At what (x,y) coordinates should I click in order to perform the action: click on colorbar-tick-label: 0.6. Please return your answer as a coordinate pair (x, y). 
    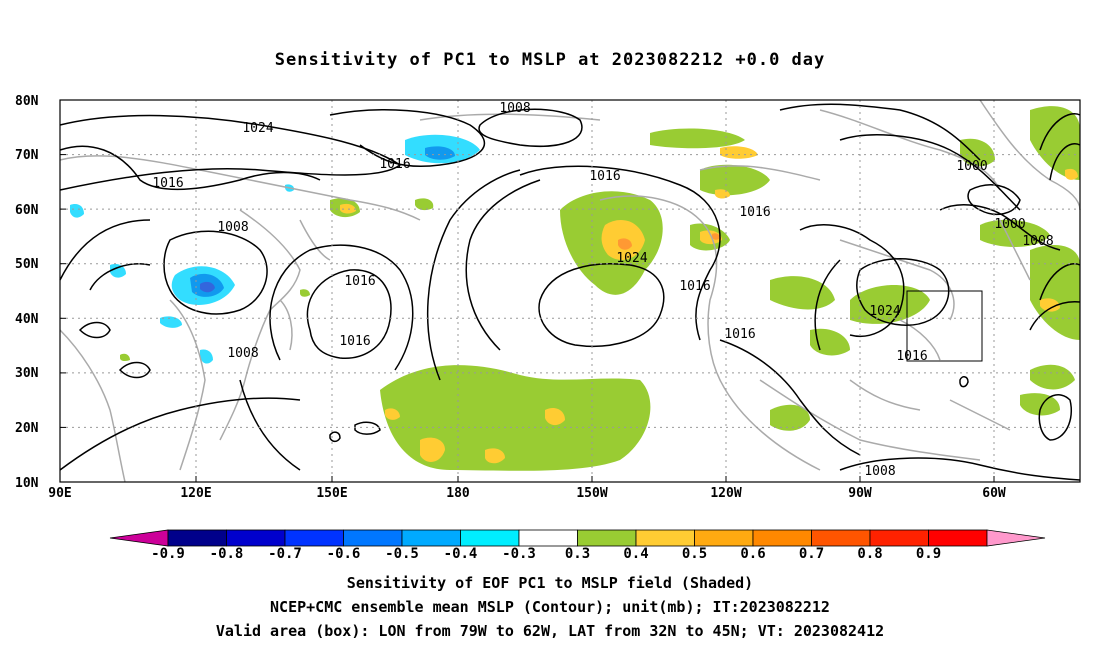
    Looking at the image, I should click on (752, 554).